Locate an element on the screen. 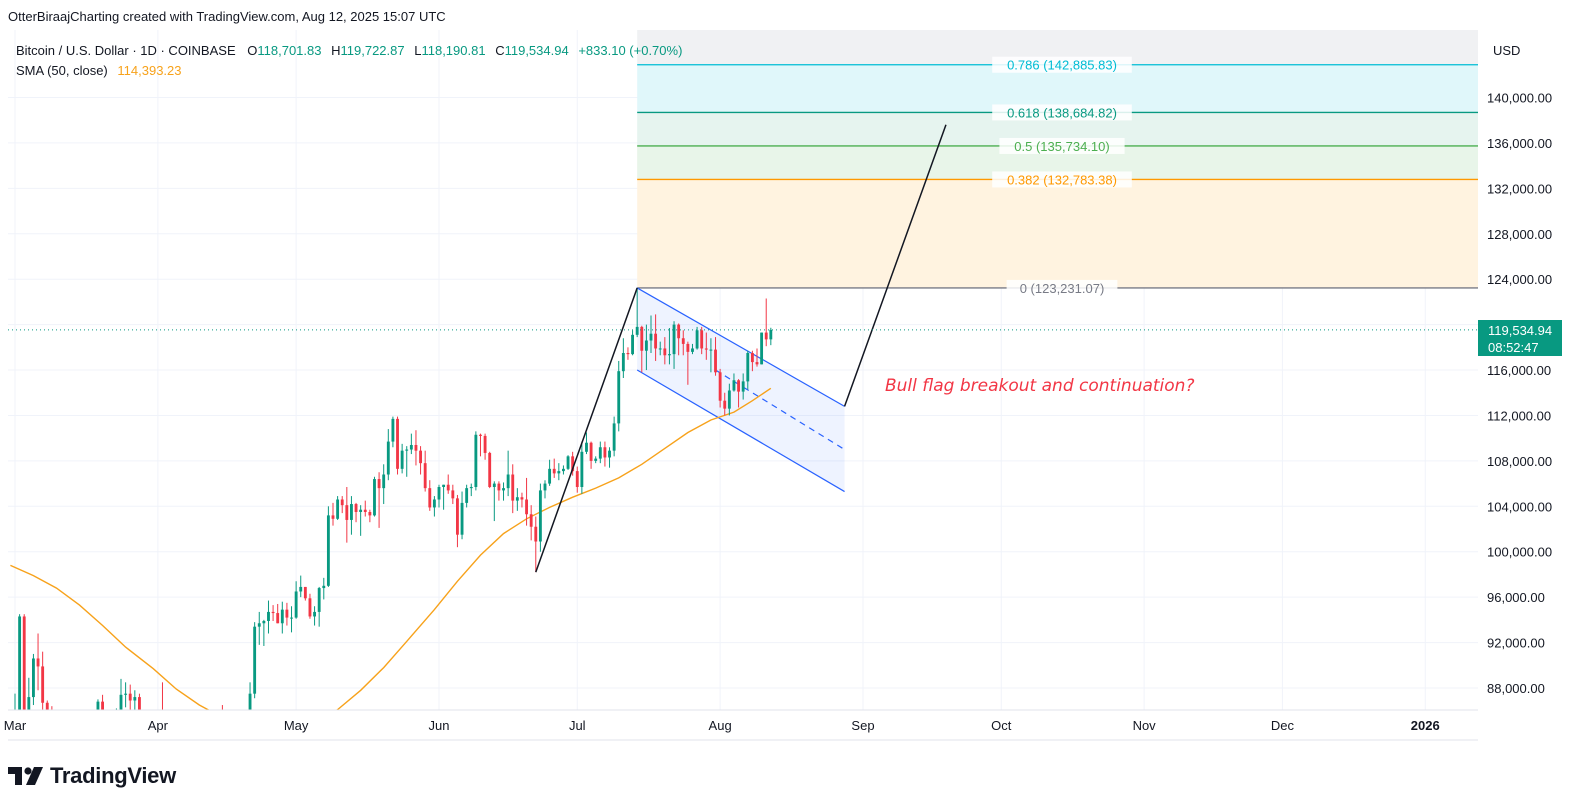  fib-label-bg is located at coordinates (1062, 112).